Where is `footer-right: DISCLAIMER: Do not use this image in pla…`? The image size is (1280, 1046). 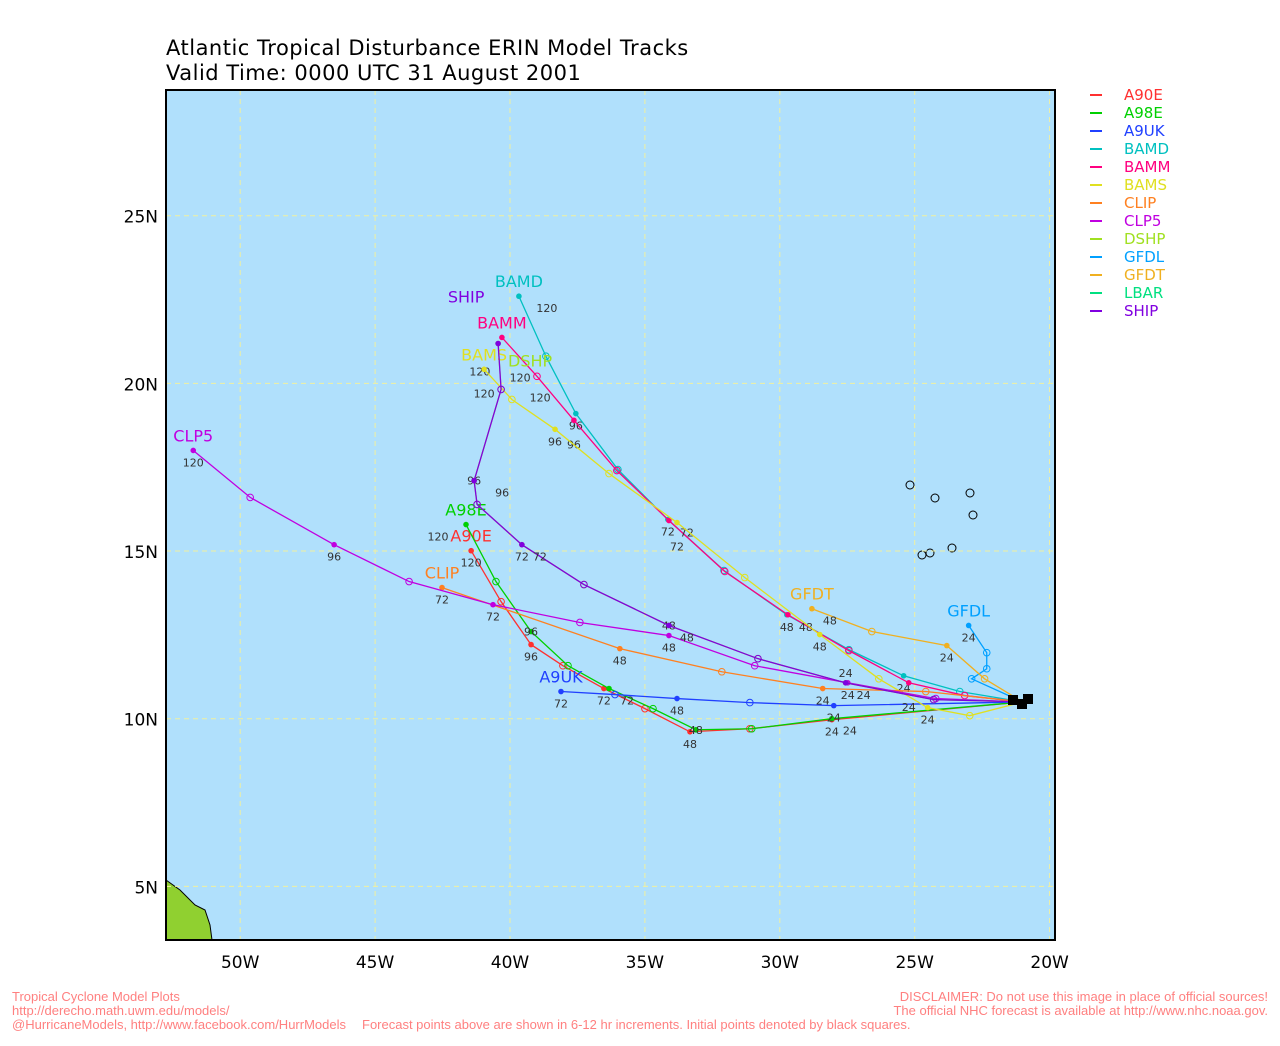
footer-right: DISCLAIMER: Do not use this image in pla… is located at coordinates (1080, 1004).